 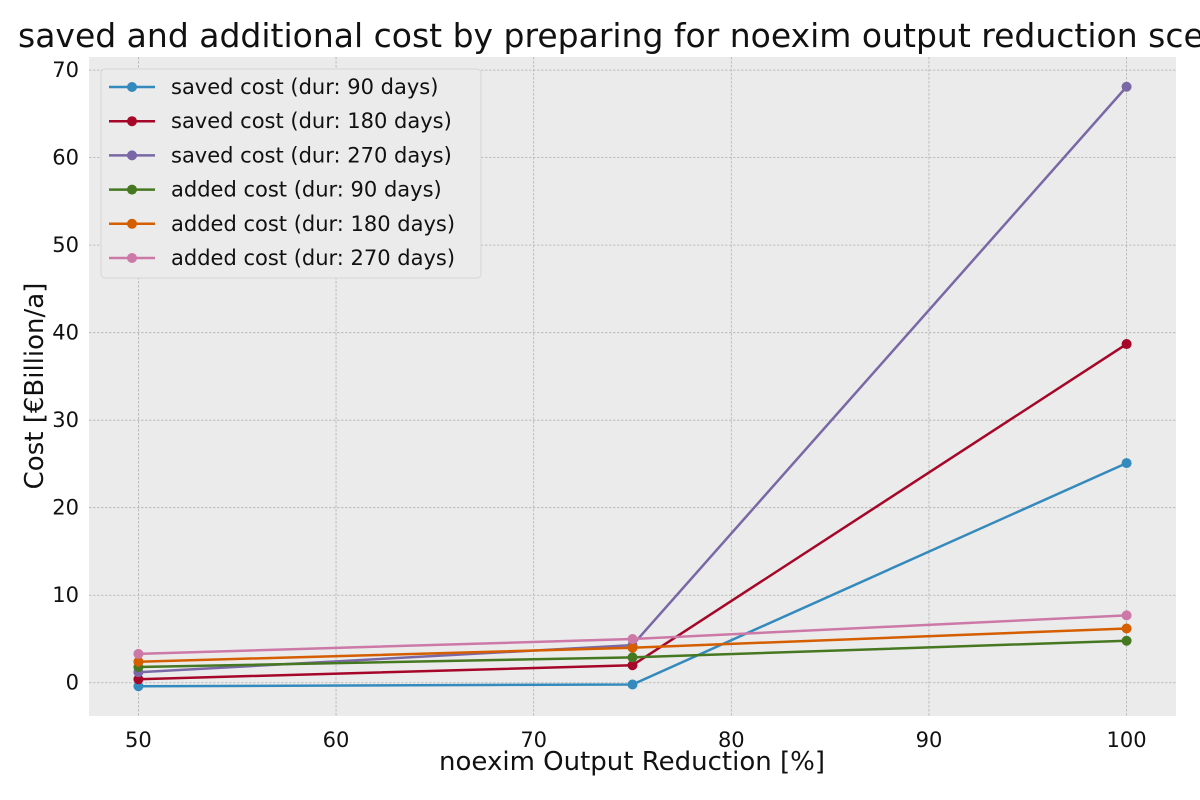 I want to click on y-tick-label: 40, so click(x=65, y=333).